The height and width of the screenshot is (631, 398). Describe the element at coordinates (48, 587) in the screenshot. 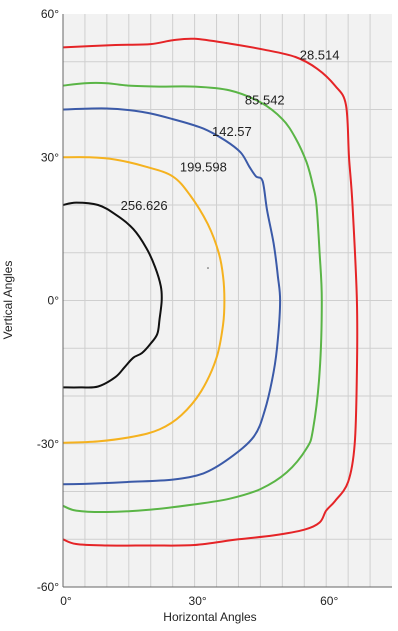

I see `y-tick-label: -60°` at that location.